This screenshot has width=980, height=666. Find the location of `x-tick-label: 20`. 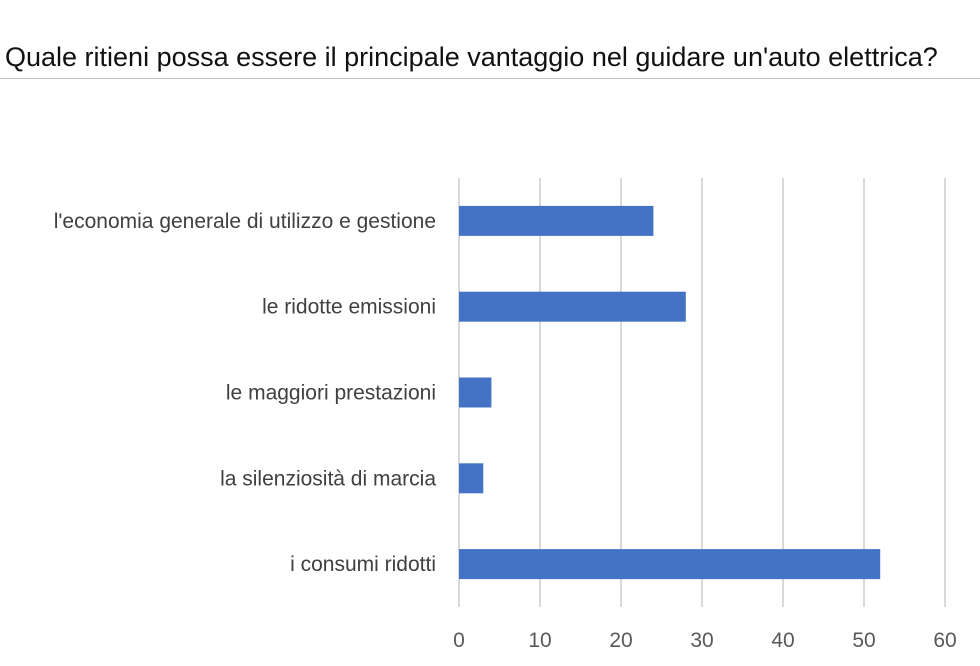

x-tick-label: 20 is located at coordinates (620, 640).